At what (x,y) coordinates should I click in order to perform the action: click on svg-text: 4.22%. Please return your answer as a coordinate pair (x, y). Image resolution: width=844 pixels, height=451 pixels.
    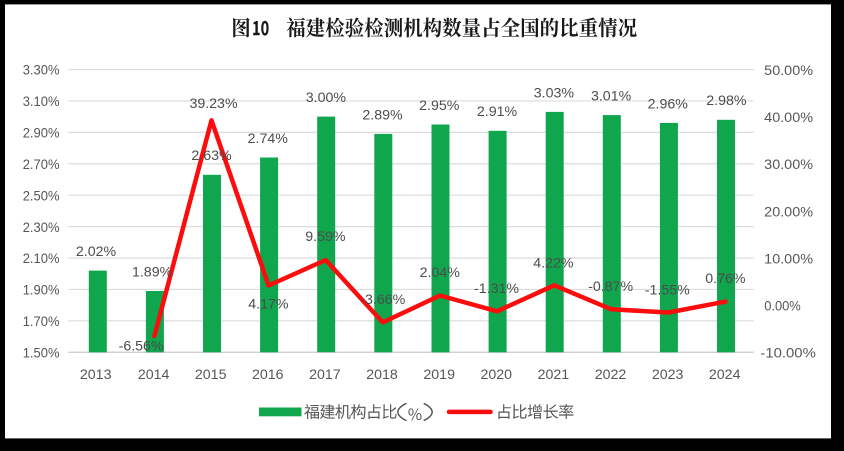
    Looking at the image, I should click on (553, 263).